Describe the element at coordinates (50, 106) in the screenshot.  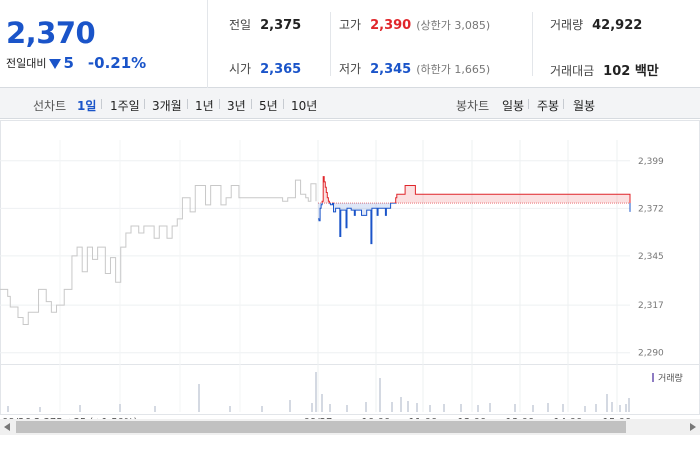
I see `line-chart-label: 선차트` at that location.